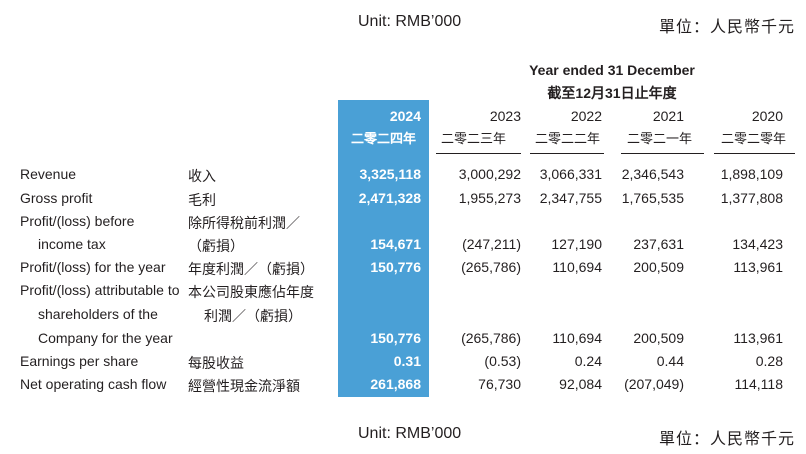 The width and height of the screenshot is (806, 454). I want to click on year-underline-2022, so click(567, 153).